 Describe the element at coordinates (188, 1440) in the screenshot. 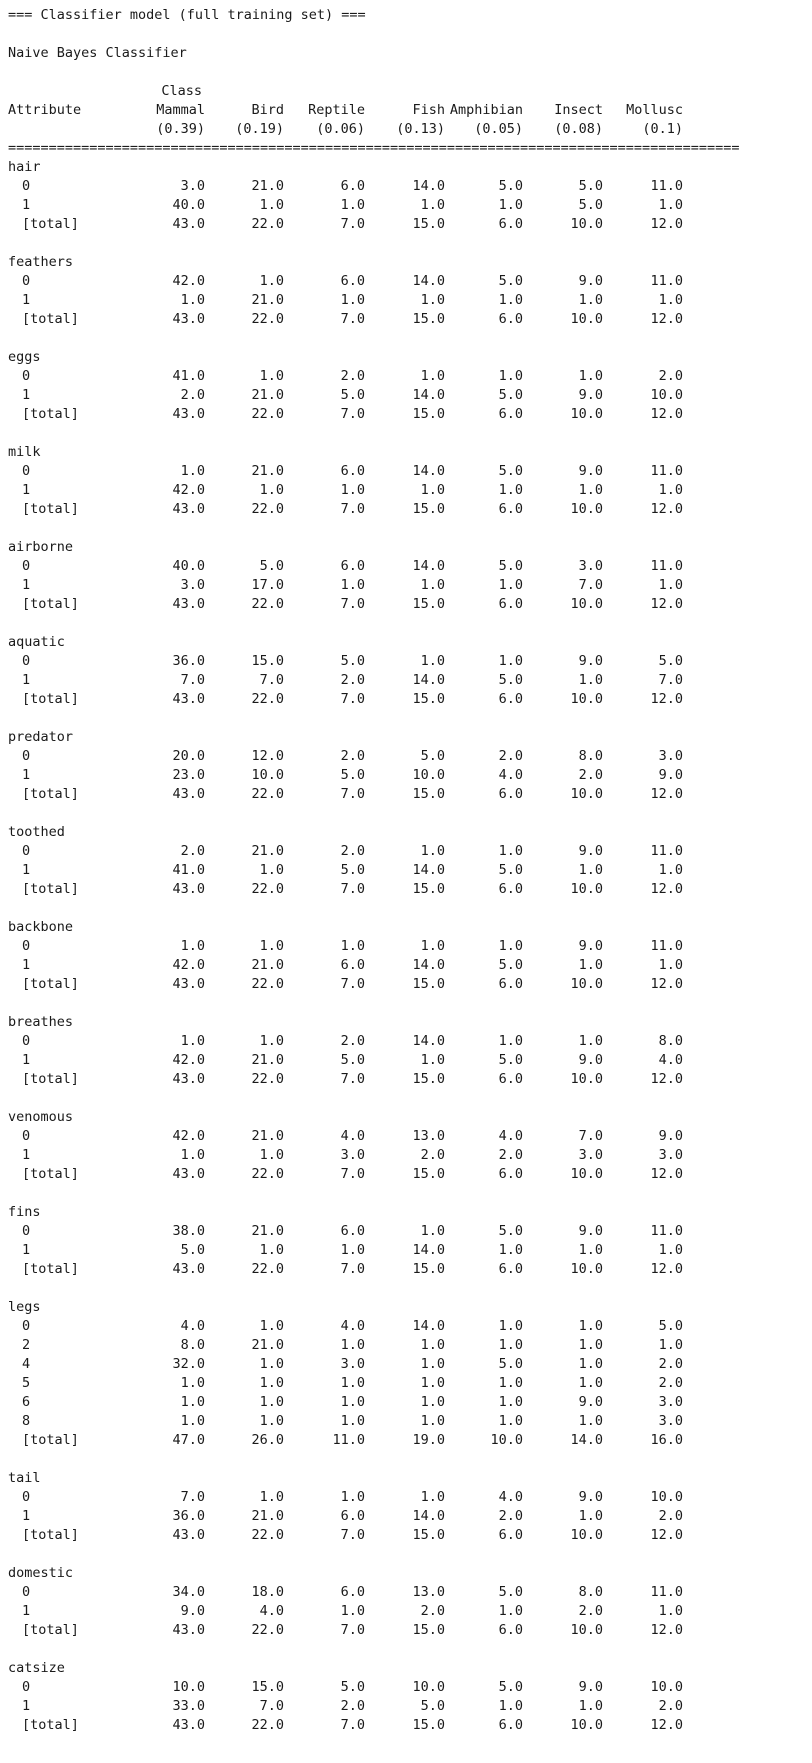

I see `count-cell: 47.0` at that location.